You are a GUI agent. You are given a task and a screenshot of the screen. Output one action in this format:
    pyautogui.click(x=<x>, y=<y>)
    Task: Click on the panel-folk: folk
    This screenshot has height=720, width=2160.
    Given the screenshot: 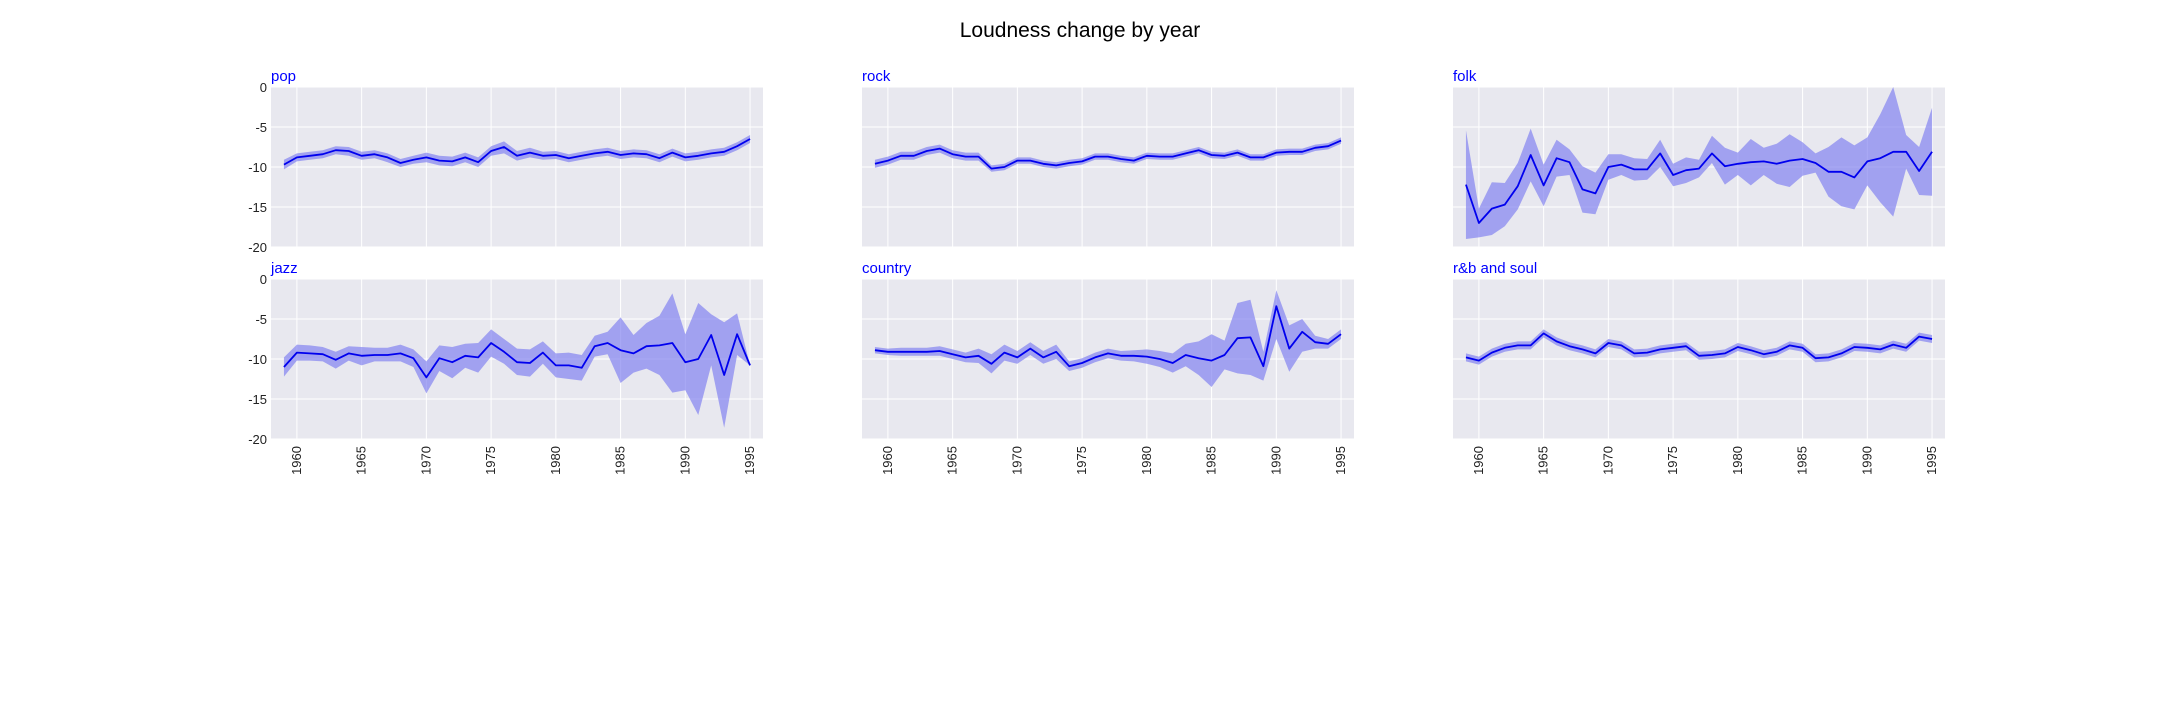 What is the action you would take?
    pyautogui.click(x=1699, y=158)
    